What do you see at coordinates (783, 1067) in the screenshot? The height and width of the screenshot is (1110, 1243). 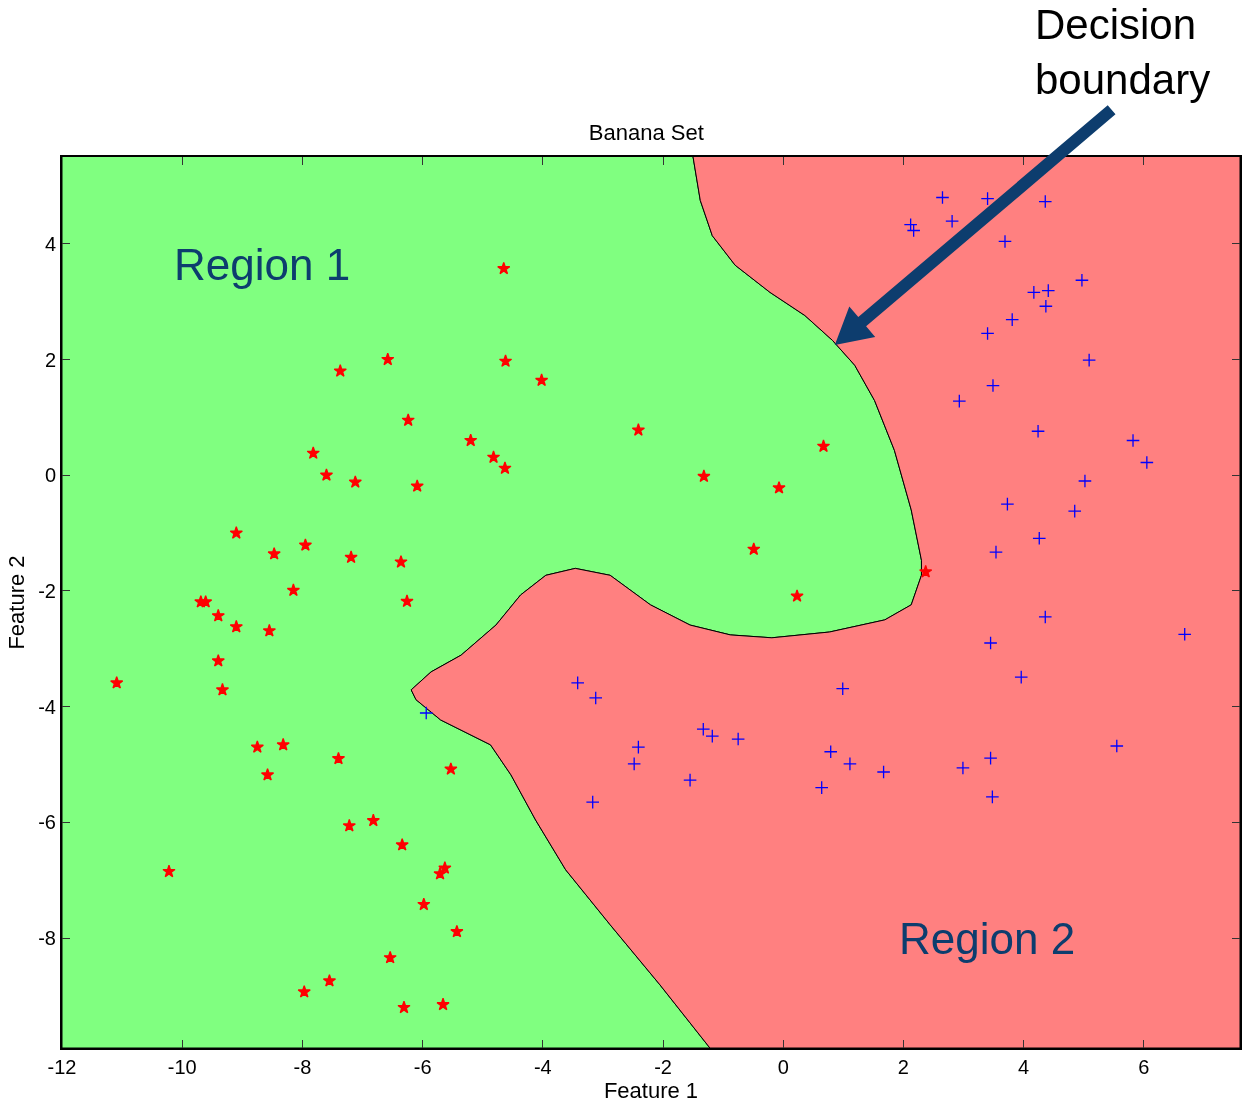 I see `x-tick-label: 0` at bounding box center [783, 1067].